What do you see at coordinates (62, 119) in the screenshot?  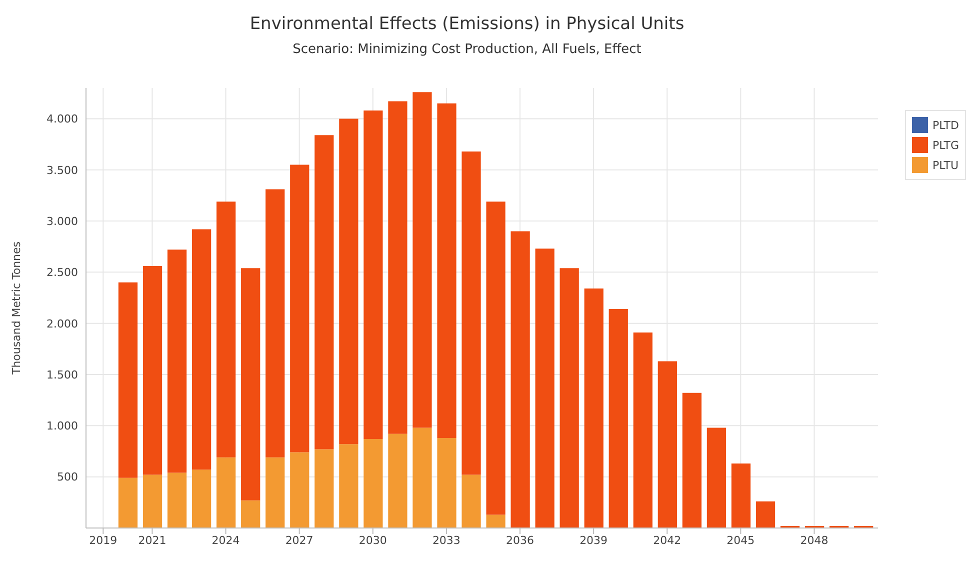 I see `y-tick-label: 4.000` at bounding box center [62, 119].